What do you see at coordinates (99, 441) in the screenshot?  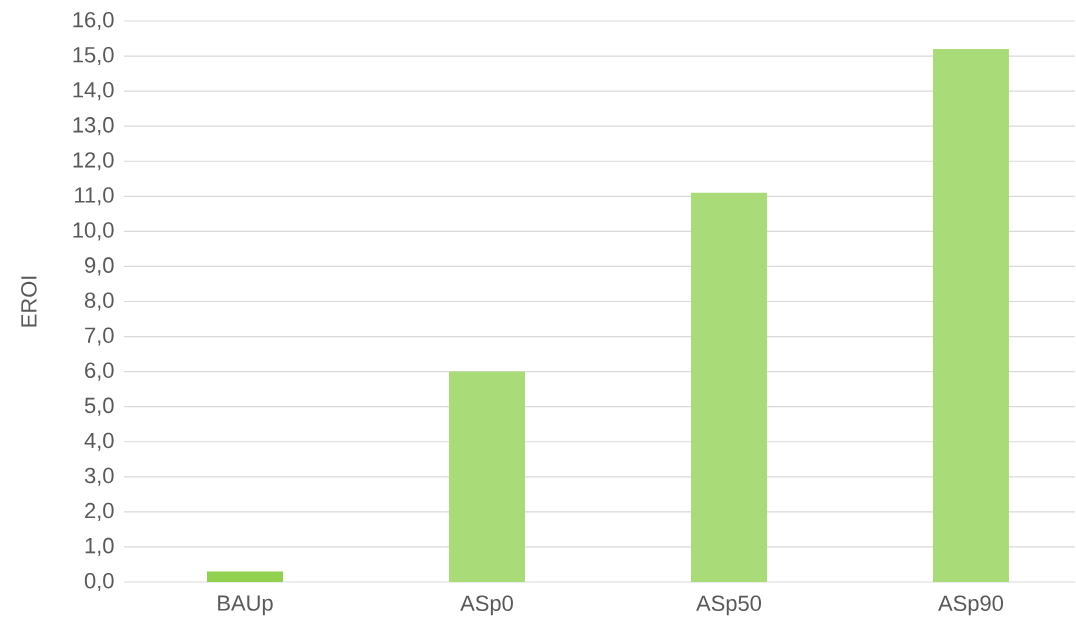 I see `y-tick-label: 4,0` at bounding box center [99, 441].